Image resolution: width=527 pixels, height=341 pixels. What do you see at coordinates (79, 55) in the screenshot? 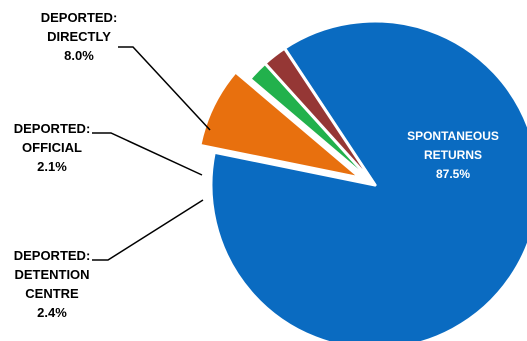
I see `slice-value-label: 8.0%` at bounding box center [79, 55].